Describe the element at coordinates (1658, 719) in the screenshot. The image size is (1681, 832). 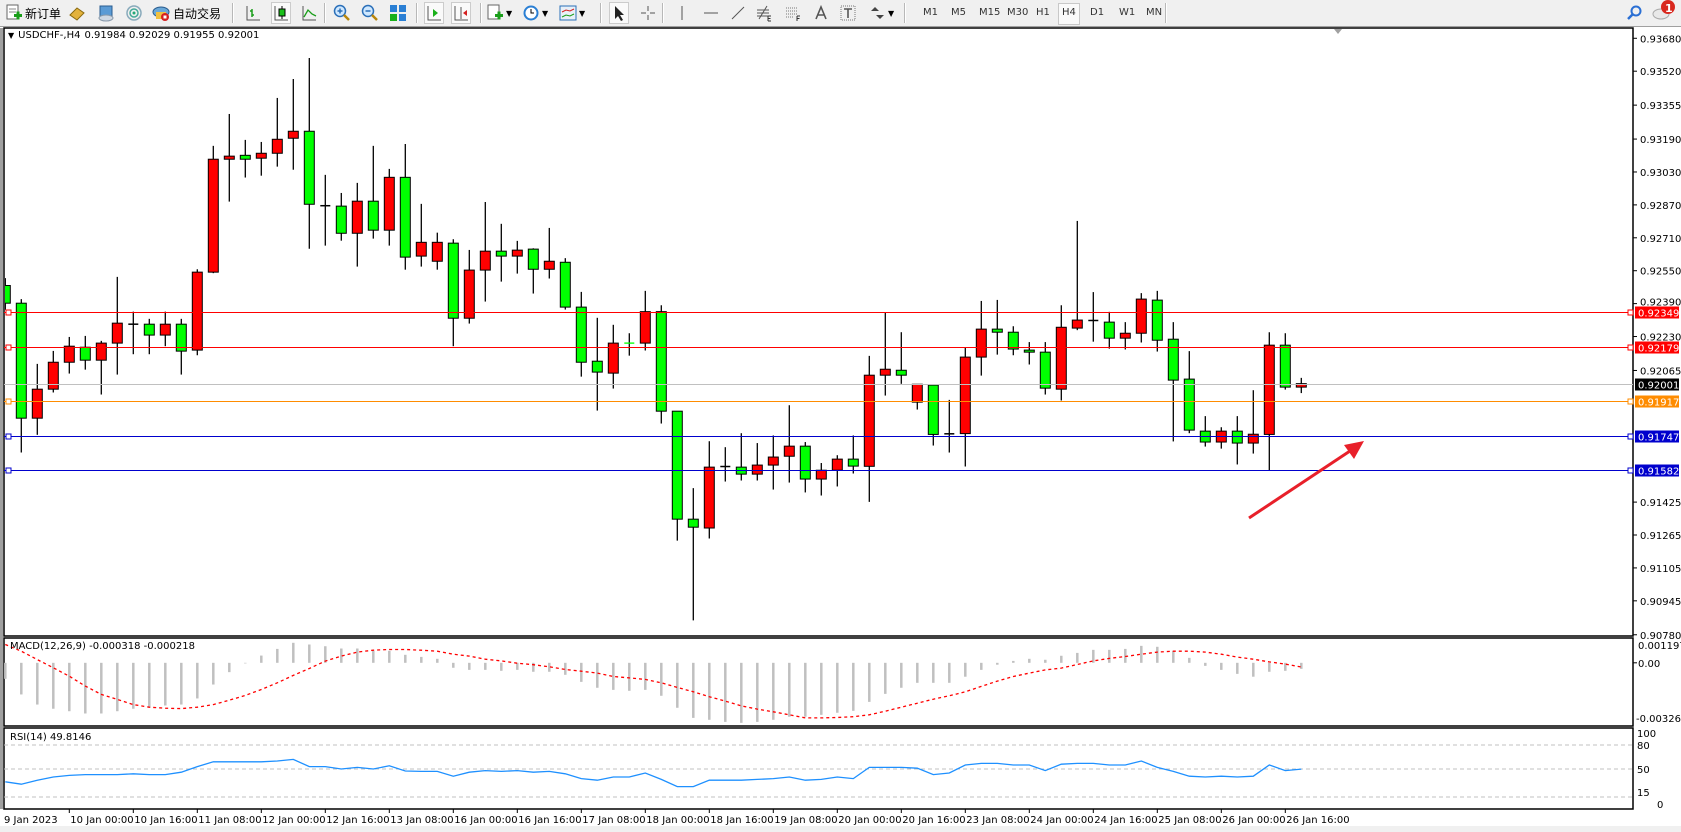
I see `macd-axis-label: -0.003263` at that location.